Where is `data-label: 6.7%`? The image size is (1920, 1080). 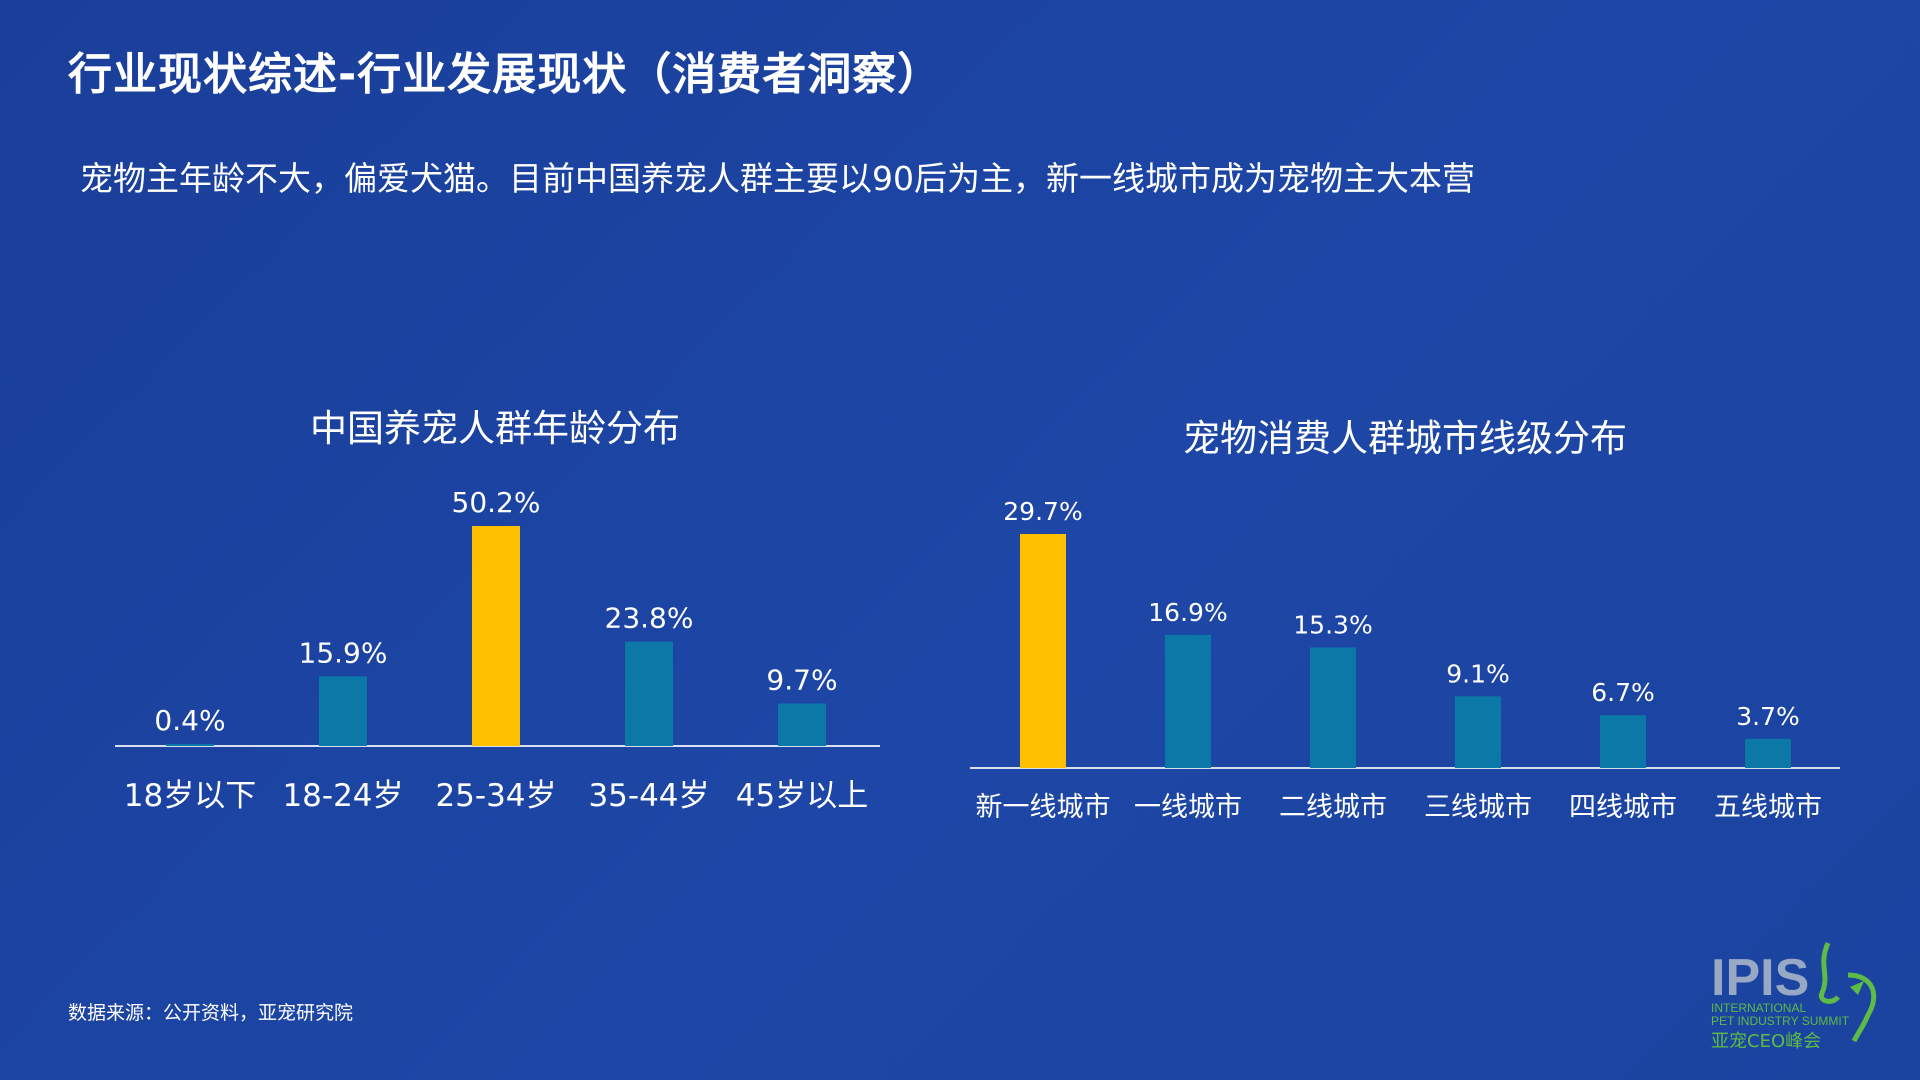 data-label: 6.7% is located at coordinates (1623, 692).